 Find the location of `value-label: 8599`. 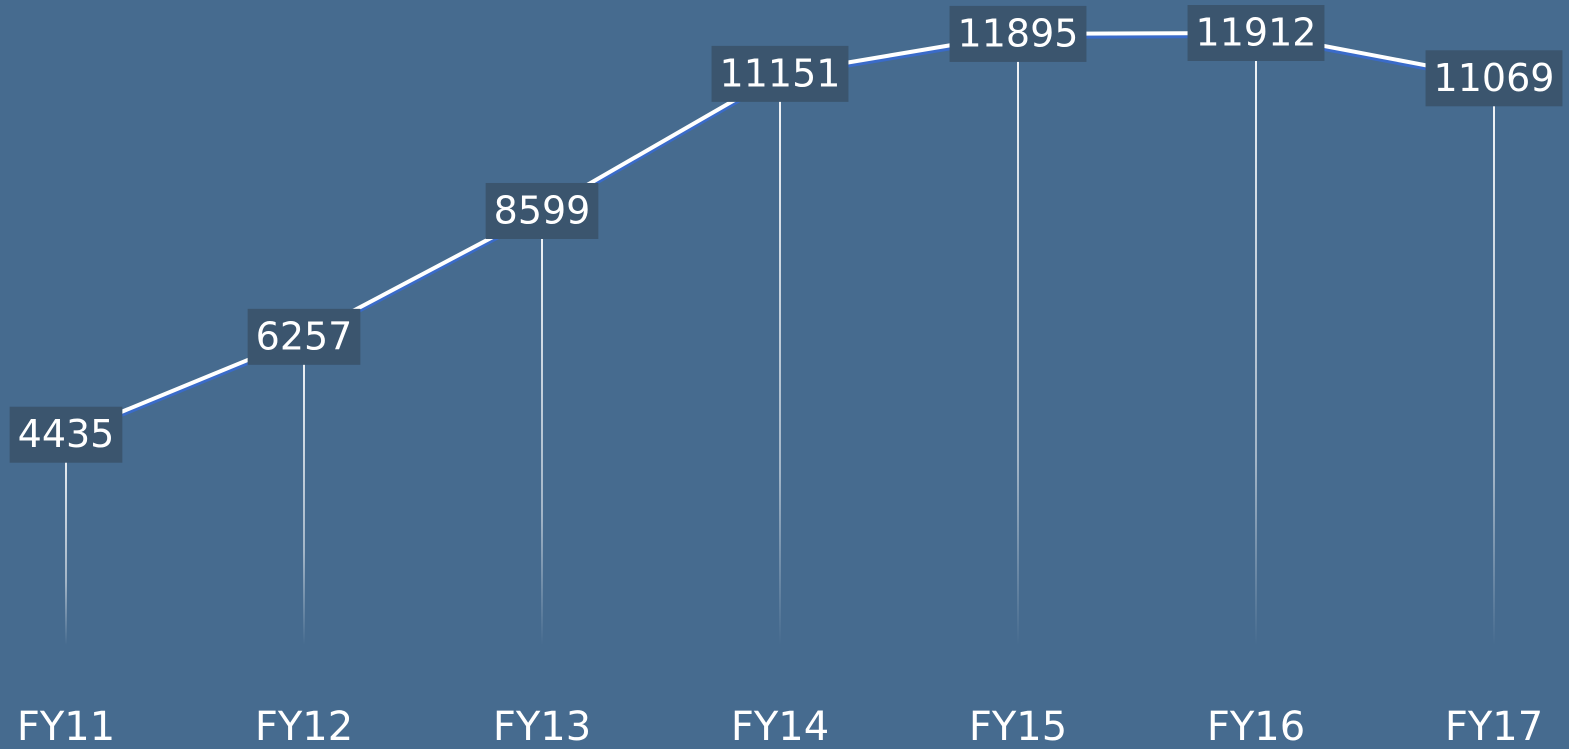

value-label: 8599 is located at coordinates (542, 210).